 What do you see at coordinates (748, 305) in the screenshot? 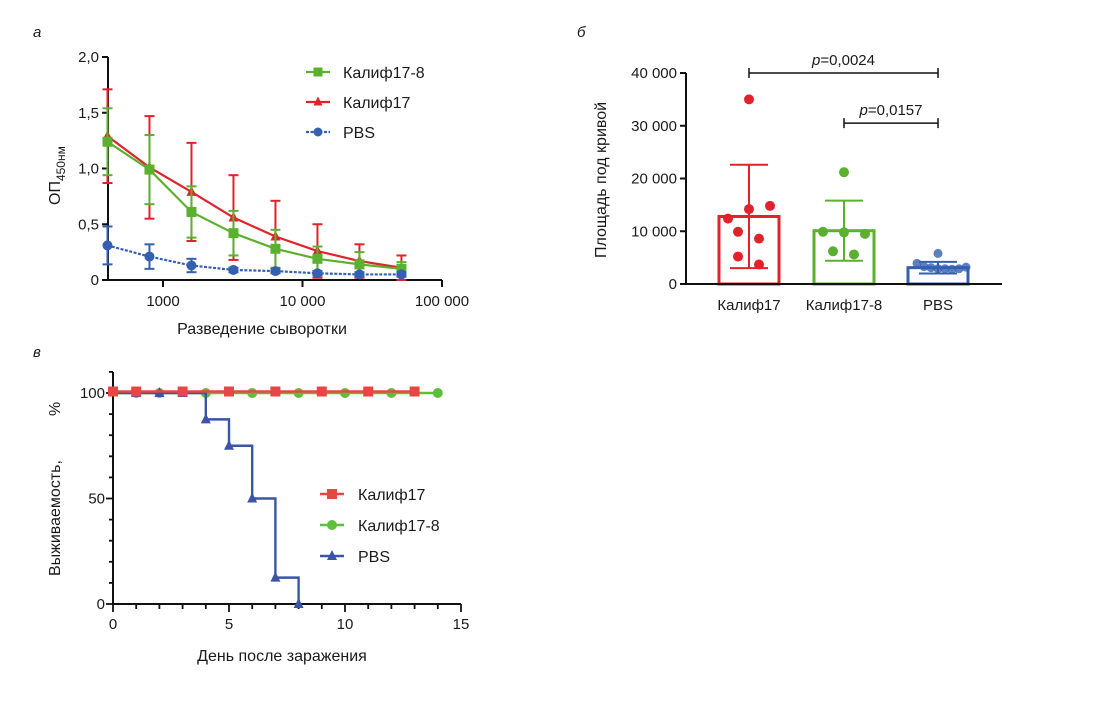
I see `x-tick-label: Калиф17` at bounding box center [748, 305].